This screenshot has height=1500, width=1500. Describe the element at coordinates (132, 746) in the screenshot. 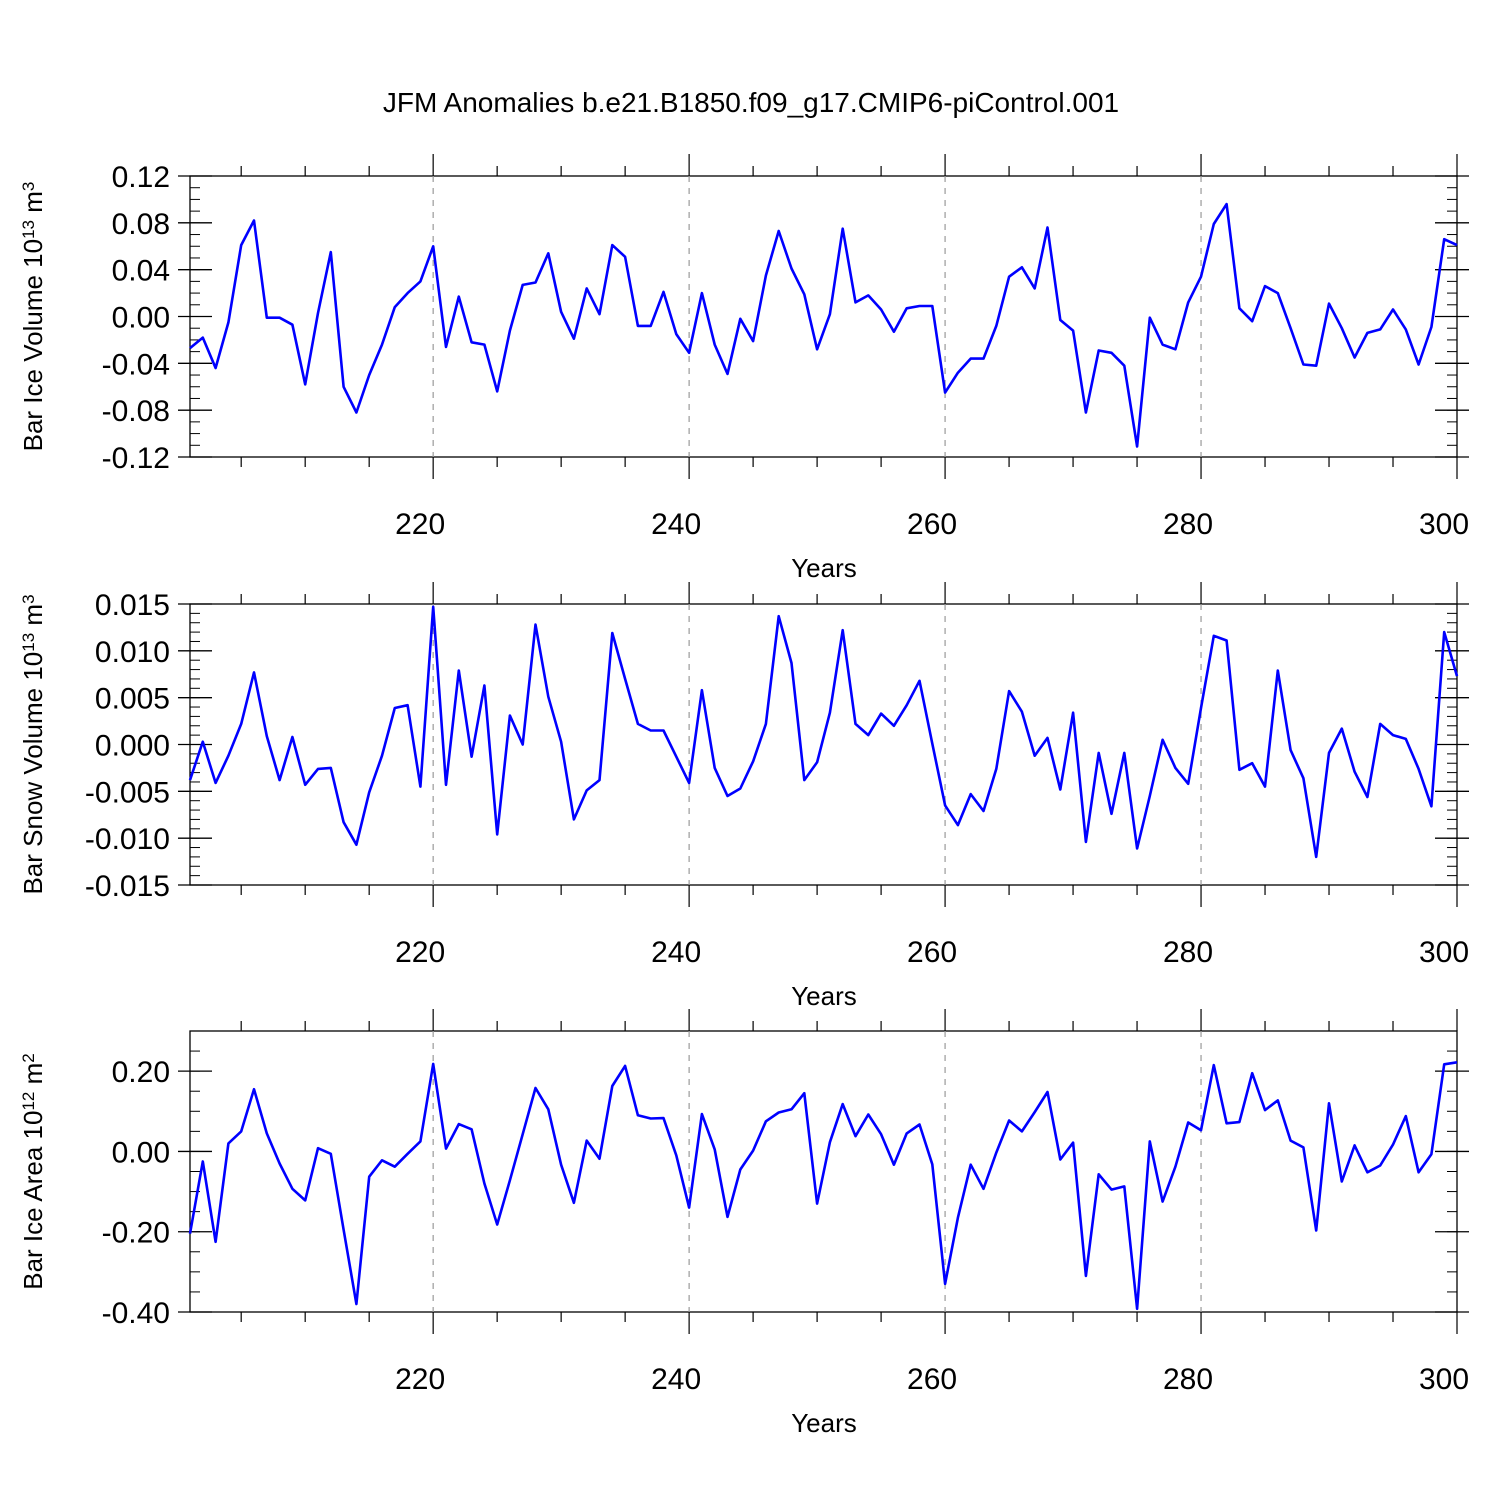

I see `y-tick-label: 0.000` at that location.